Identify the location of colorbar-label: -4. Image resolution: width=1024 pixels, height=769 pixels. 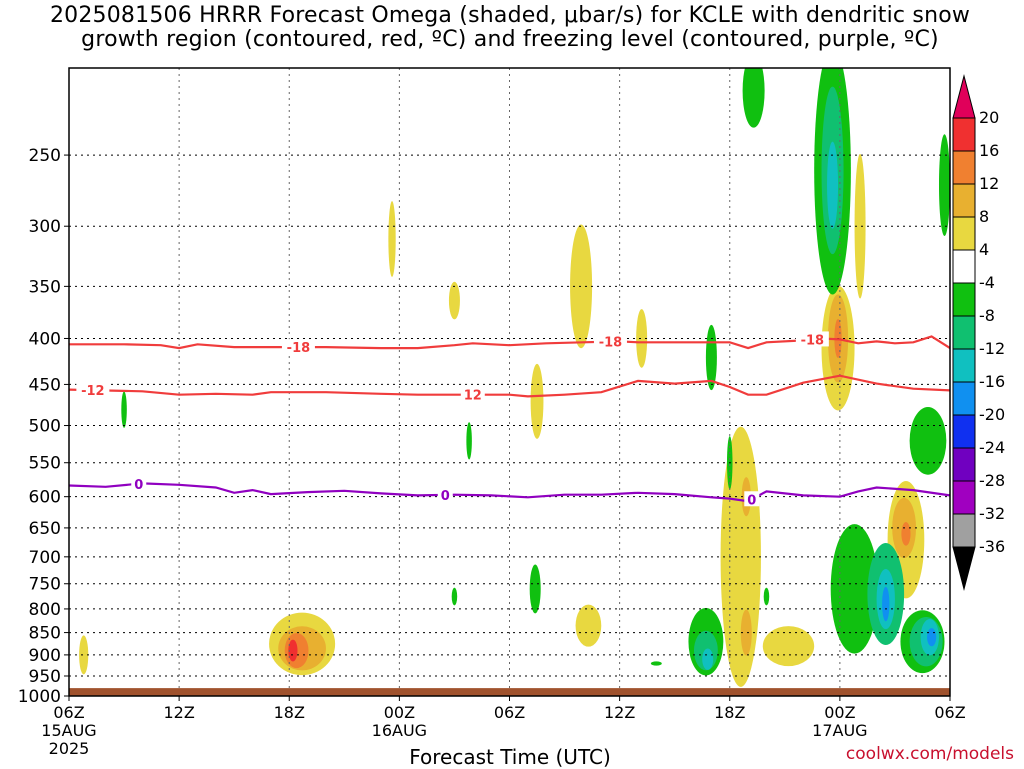
(987, 282).